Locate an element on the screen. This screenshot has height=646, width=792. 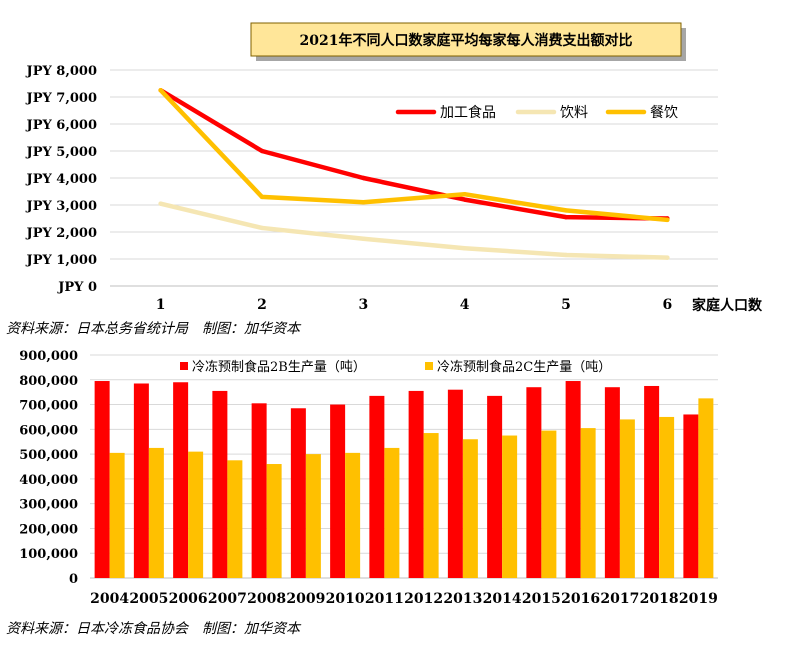
chart2-y-tick-label: 100,000 is located at coordinates (48, 554).